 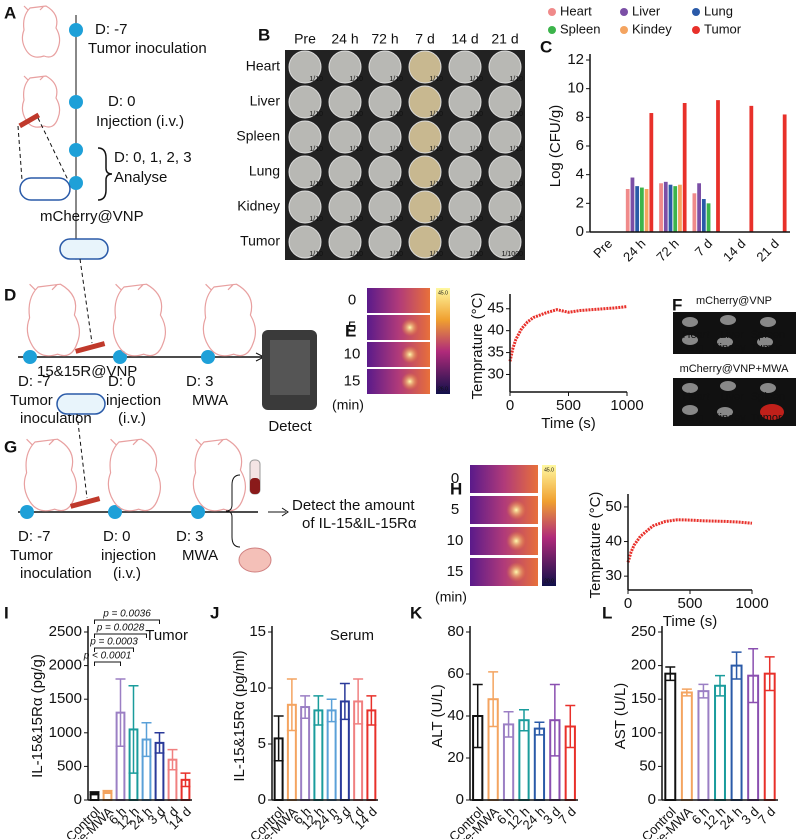 I want to click on label: Detect, so click(x=290, y=426).